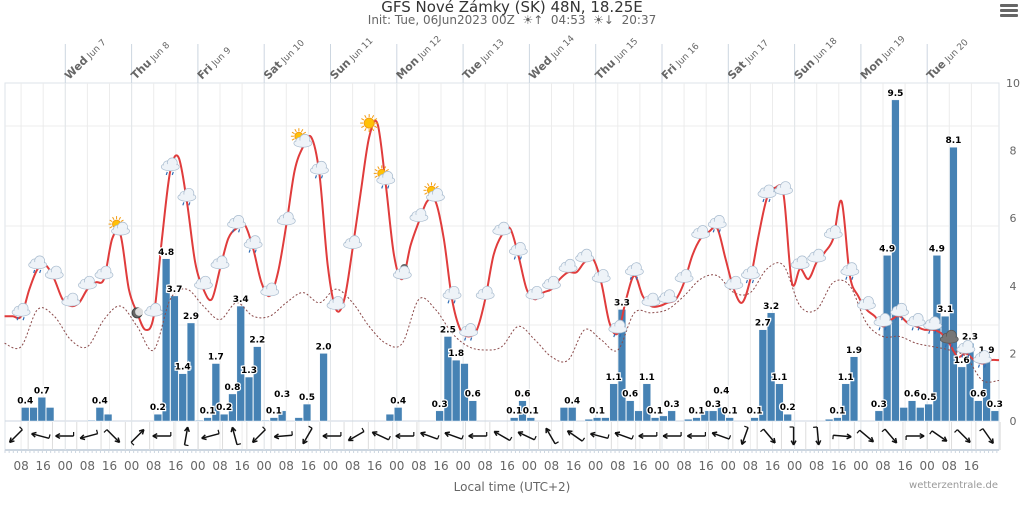 The image size is (1024, 515). What do you see at coordinates (622, 303) in the screenshot?
I see `precip-value-label: 3.3` at bounding box center [622, 303].